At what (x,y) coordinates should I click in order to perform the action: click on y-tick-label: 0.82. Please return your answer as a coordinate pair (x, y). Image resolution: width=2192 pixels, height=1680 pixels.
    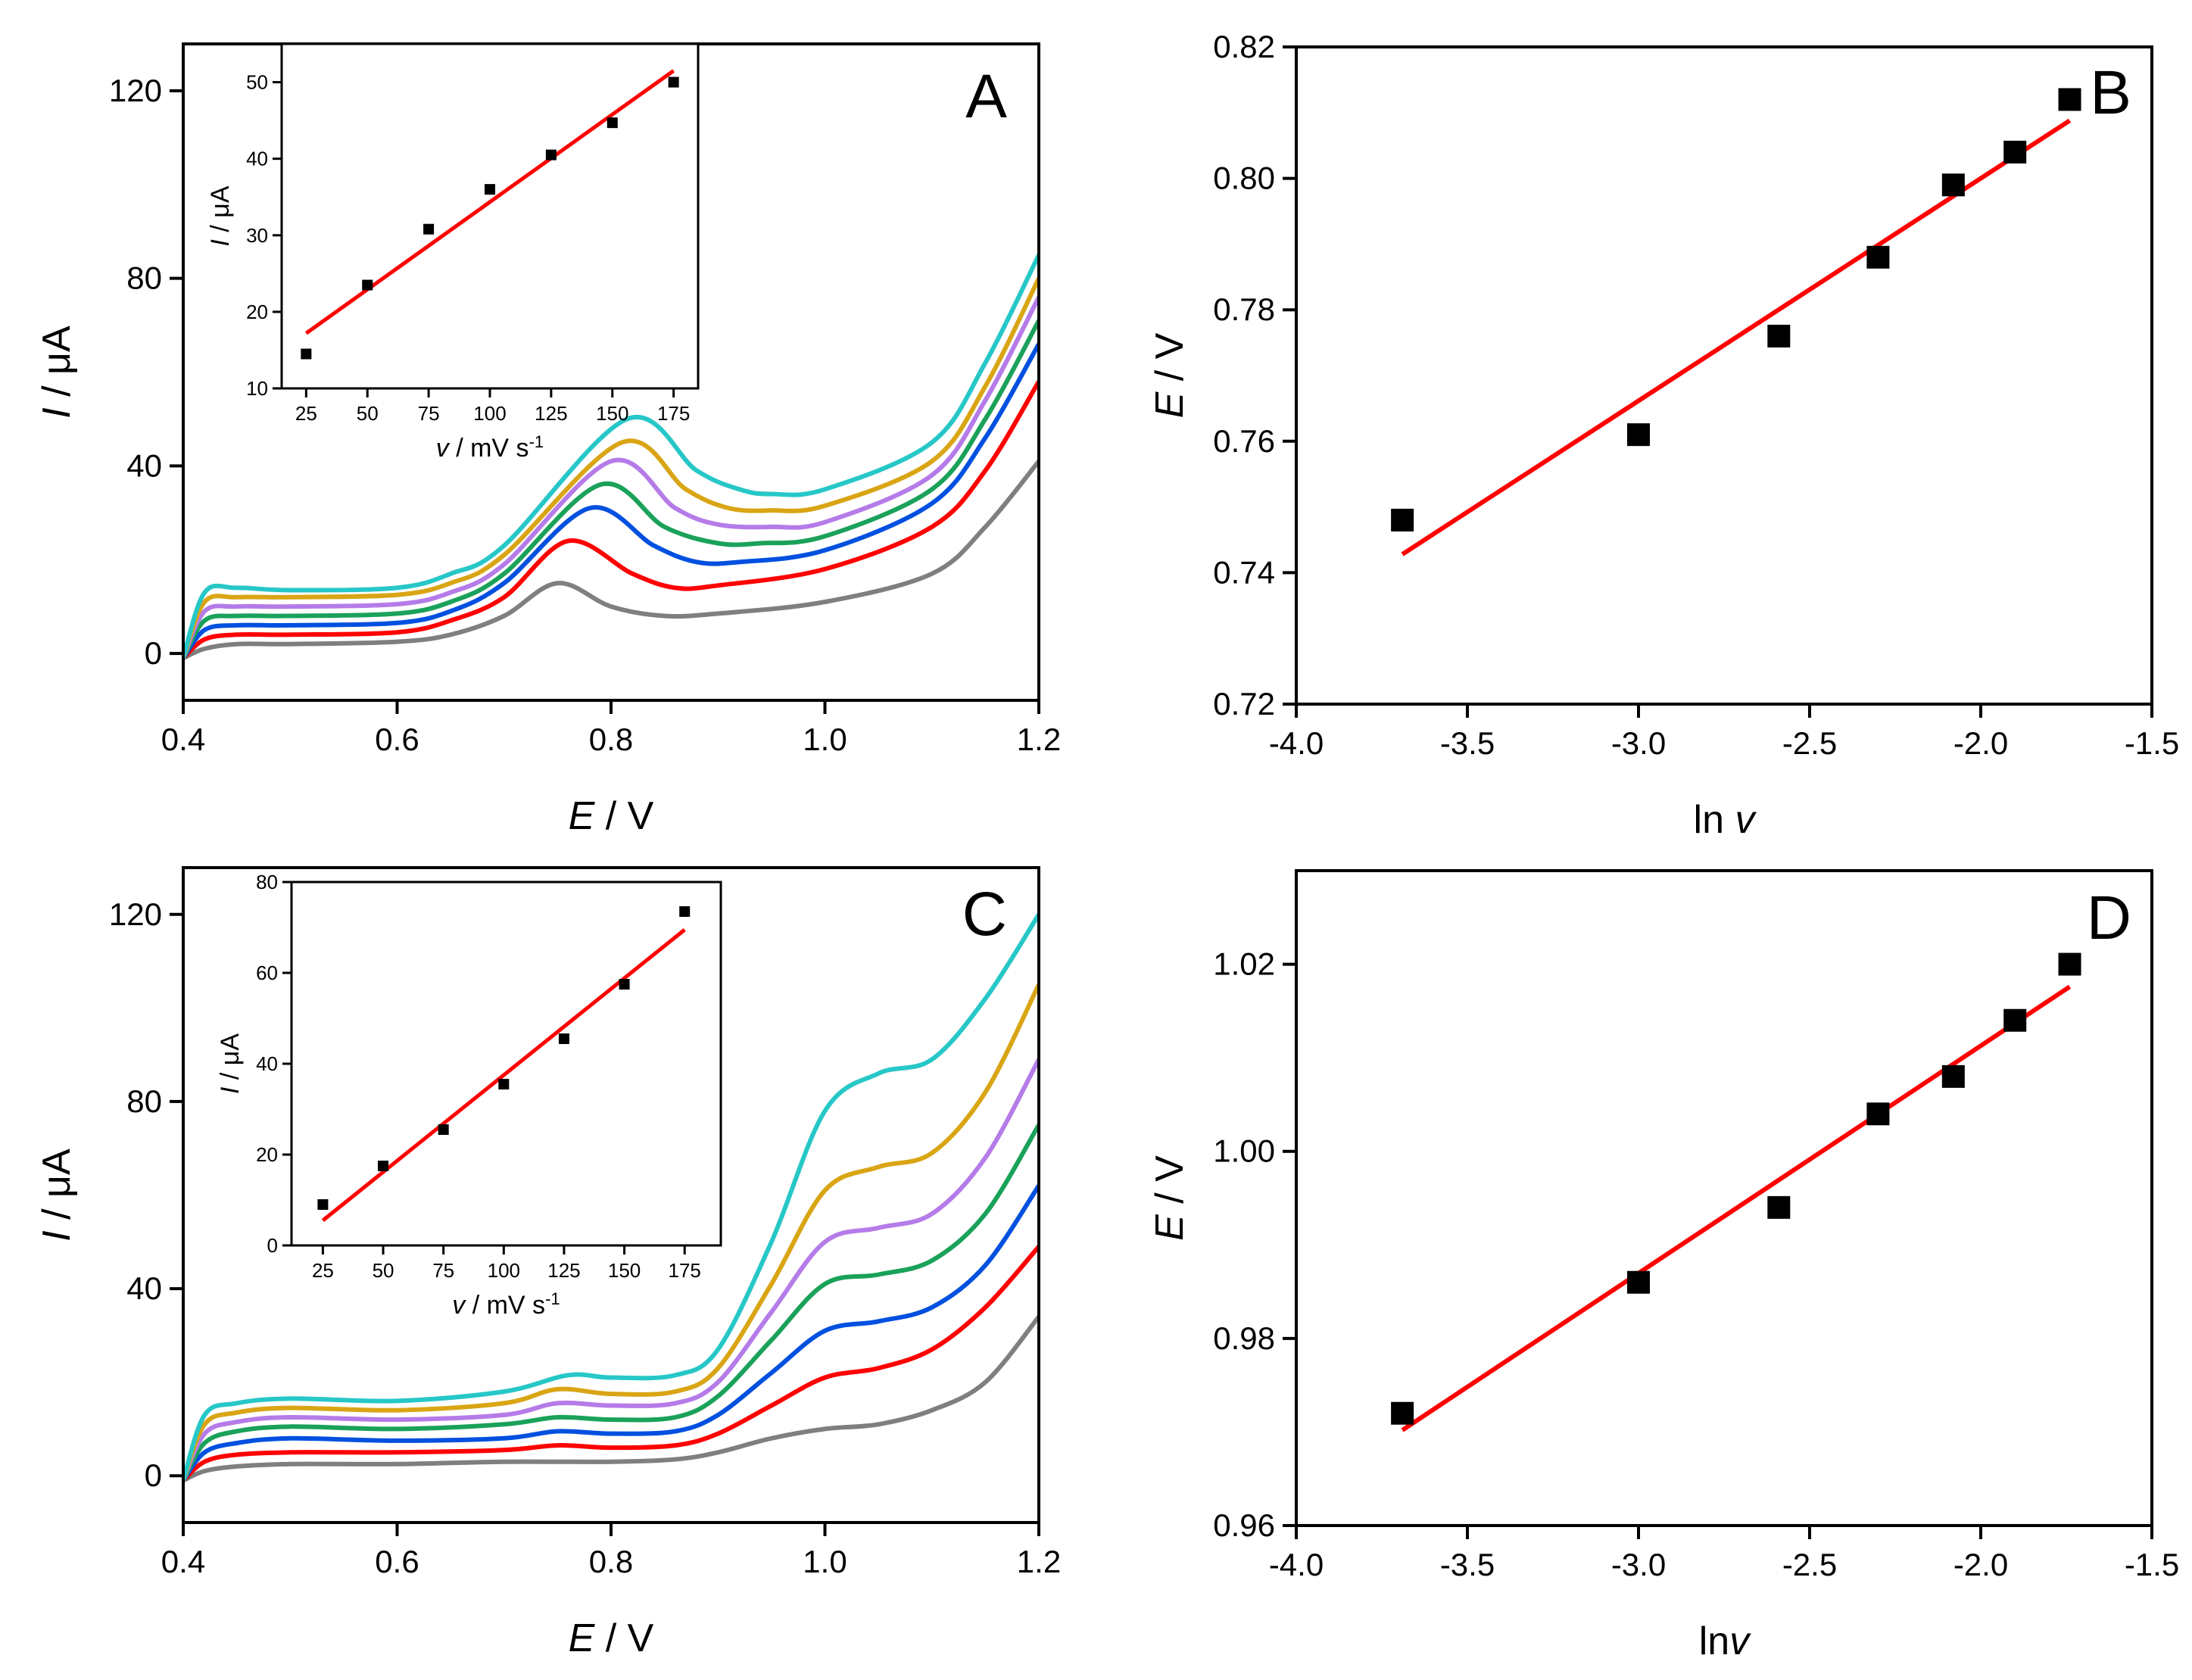
    Looking at the image, I should click on (1244, 46).